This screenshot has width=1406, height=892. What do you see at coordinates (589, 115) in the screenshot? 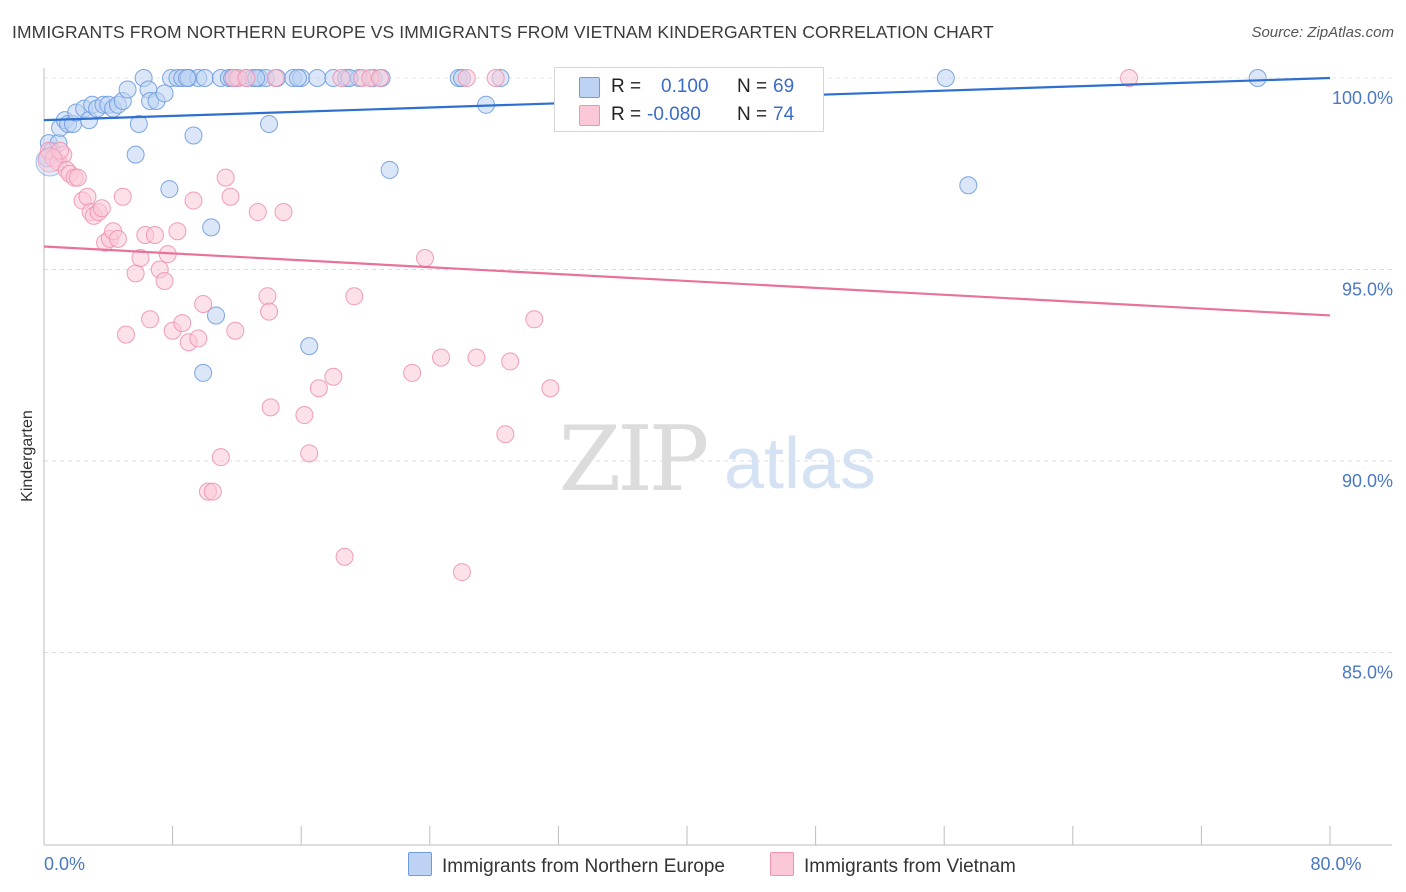
I see `stats-swatch-pink` at bounding box center [589, 115].